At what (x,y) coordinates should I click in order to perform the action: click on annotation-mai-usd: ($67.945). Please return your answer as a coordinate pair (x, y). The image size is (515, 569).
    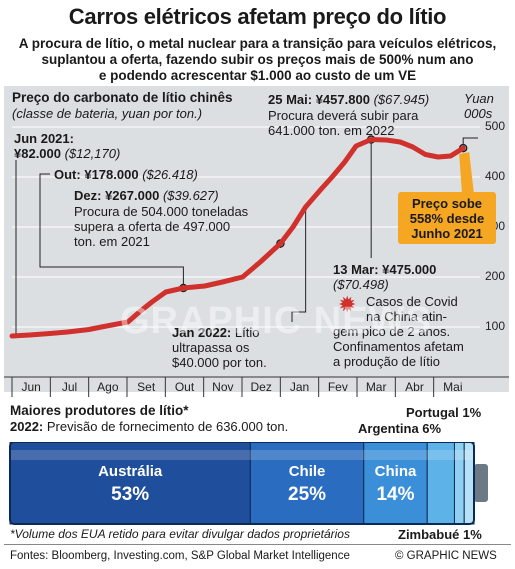
    Looking at the image, I should click on (401, 99).